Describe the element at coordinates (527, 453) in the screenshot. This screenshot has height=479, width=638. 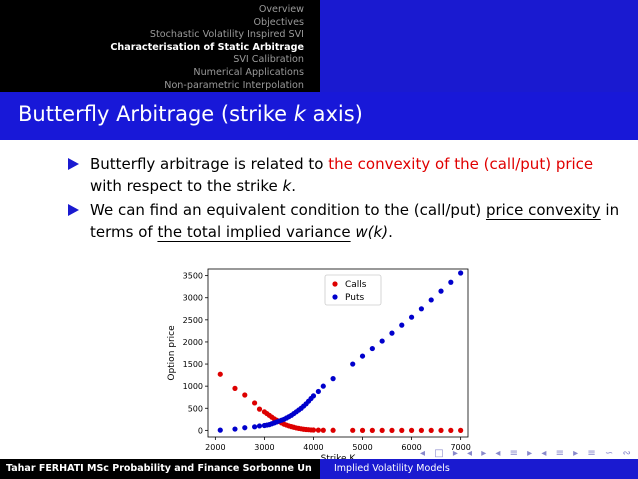
I see `beamer-navigation-symbols: ◂ □ ▸ ◂ ▸ ◂ ≡ ▸ ◂ ≡ ▸ ≡ ∽ ∾` at that location.